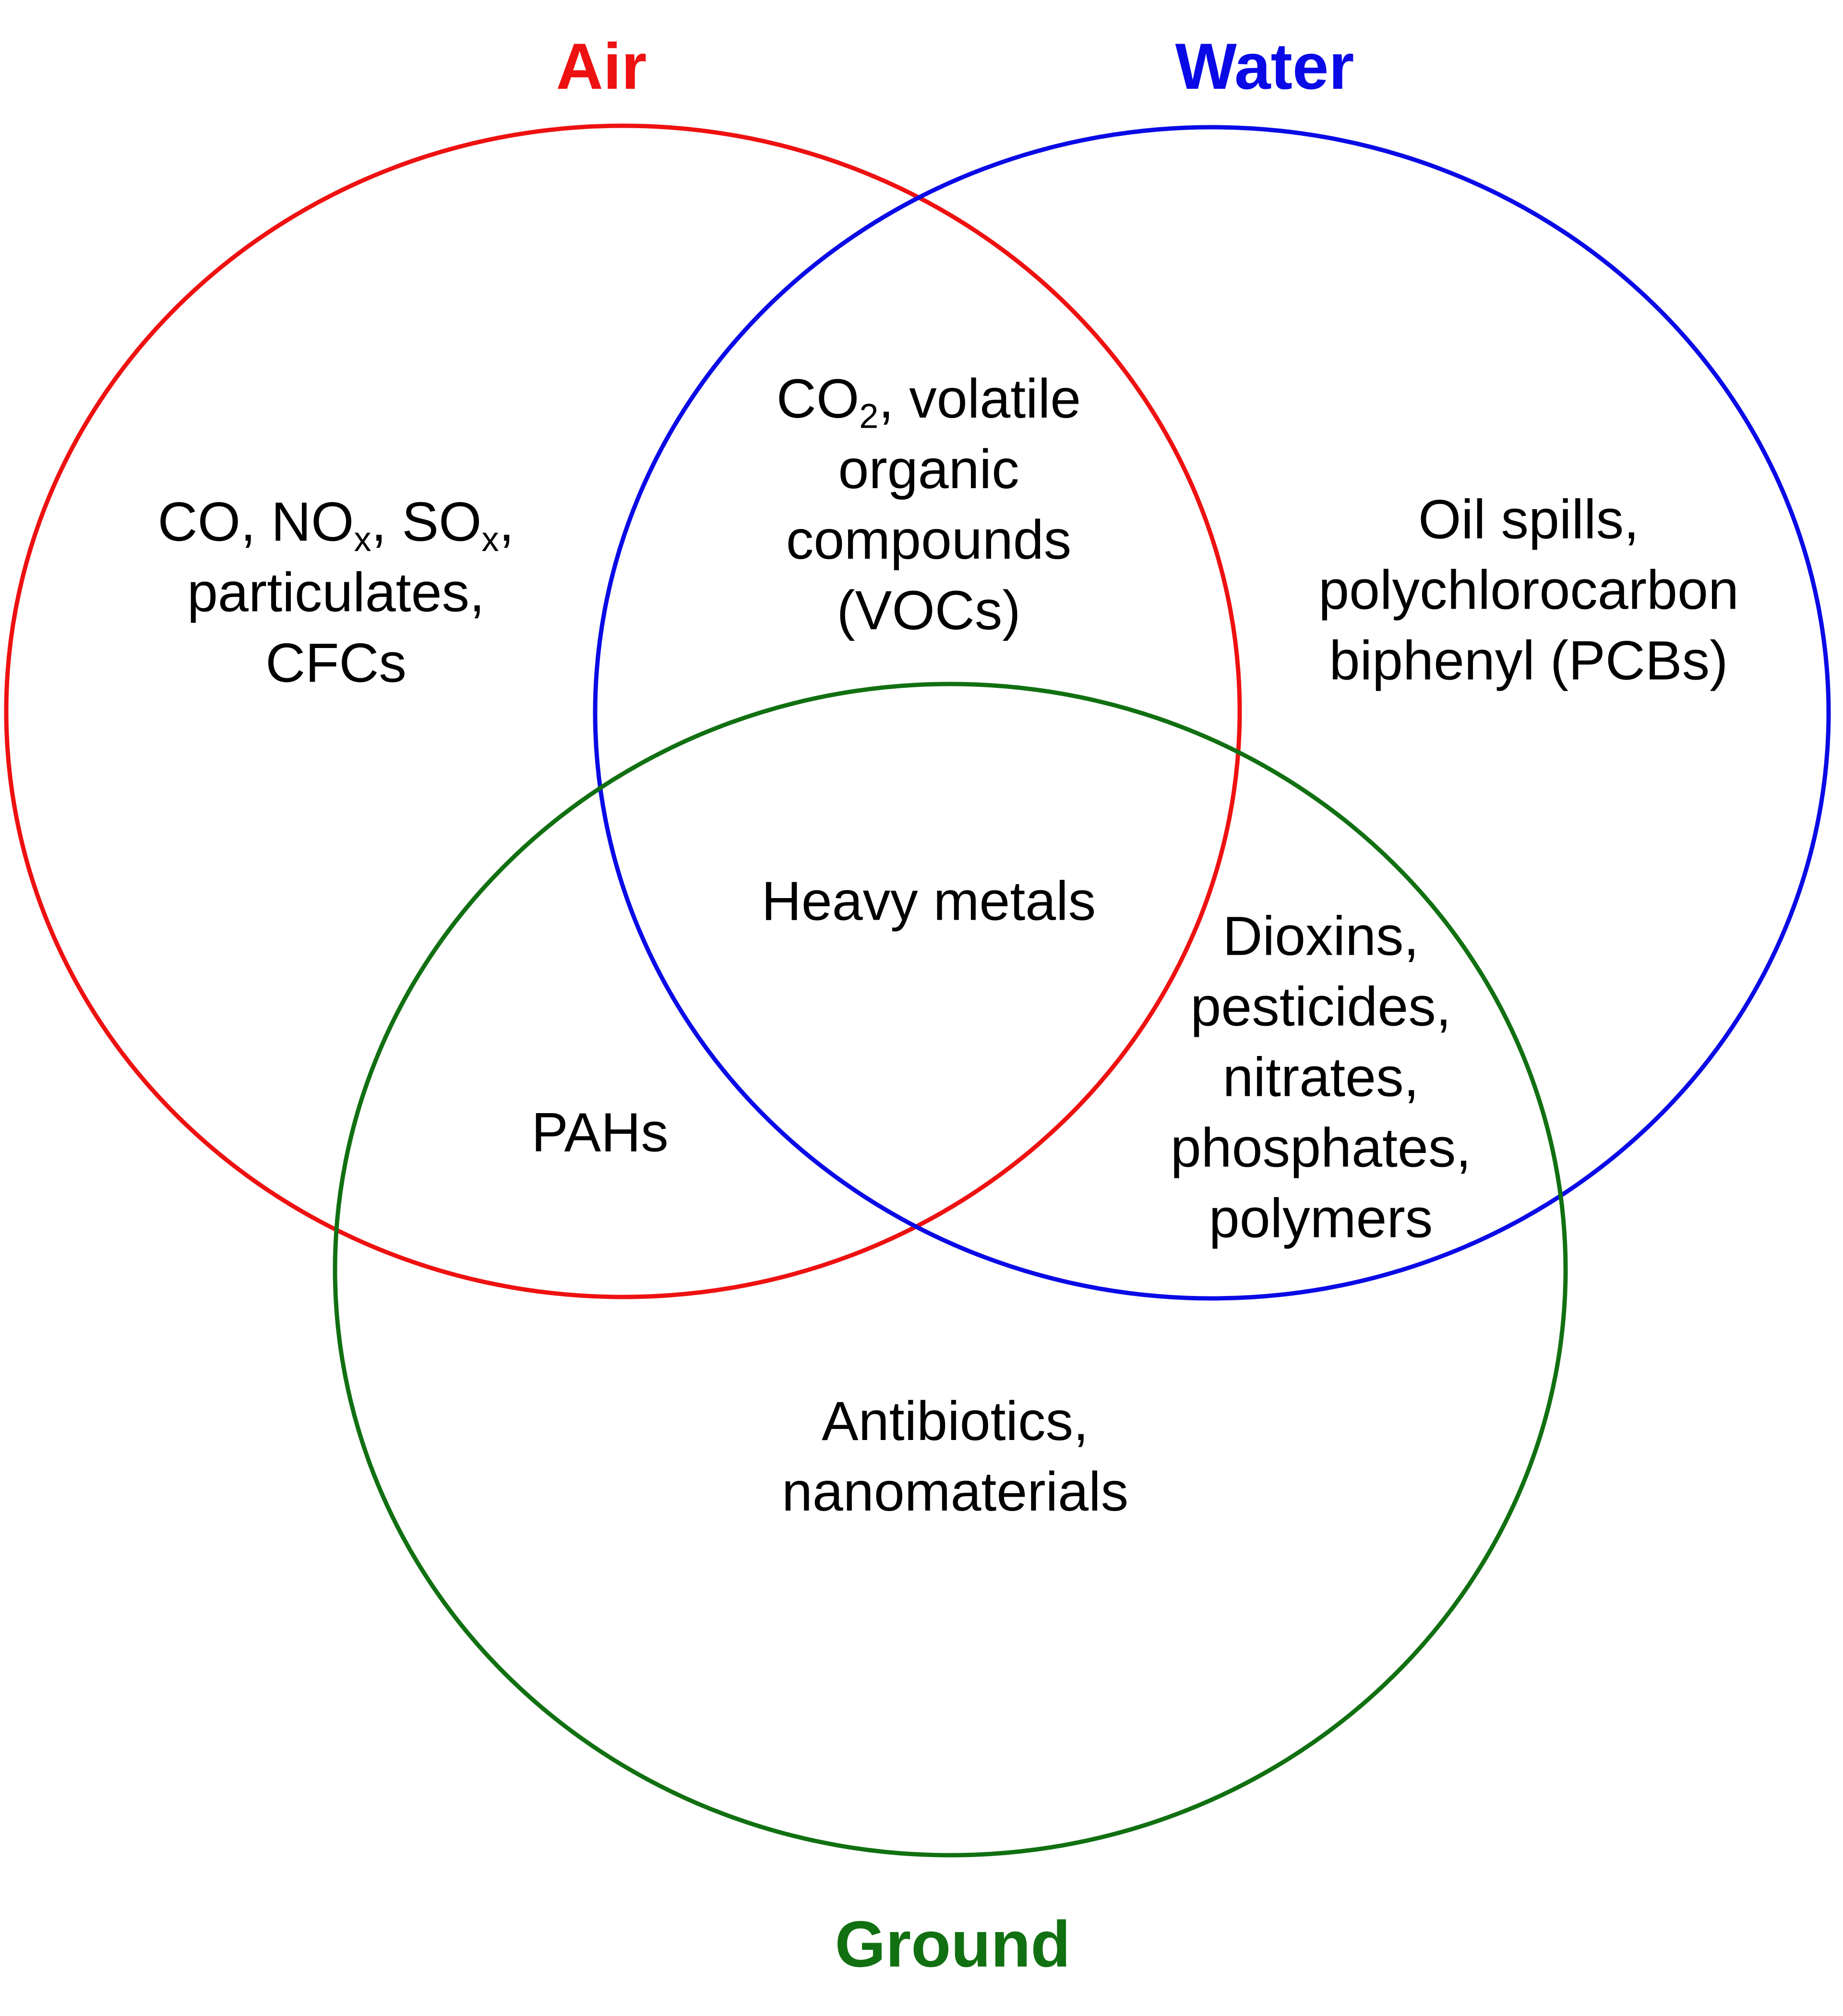  I want to click on water-ground-line-3: nitrates,, so click(1320, 1077).